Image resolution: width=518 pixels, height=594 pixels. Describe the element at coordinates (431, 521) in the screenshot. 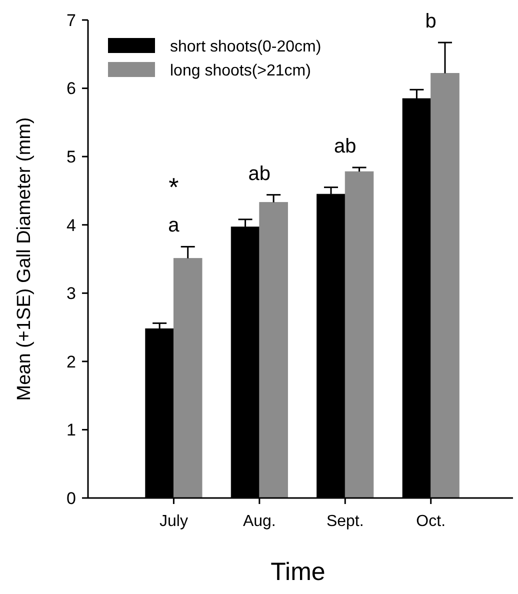

I see `x-tick-label: Oct.` at that location.